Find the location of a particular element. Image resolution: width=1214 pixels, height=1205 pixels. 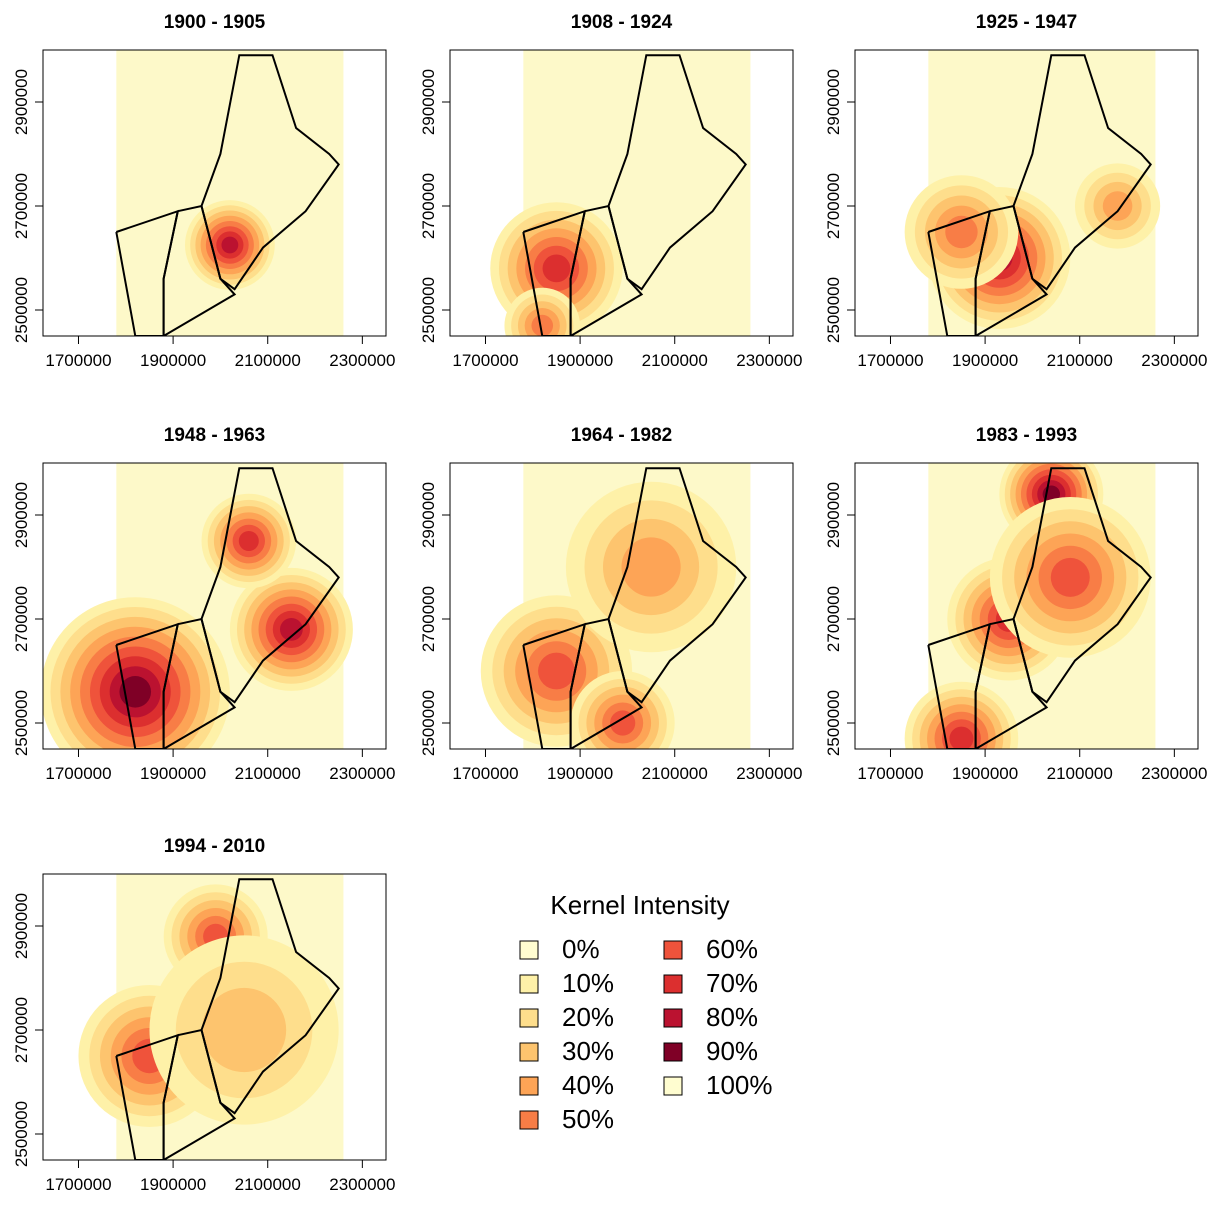

panel-title: 1925 - 1947 is located at coordinates (1026, 22).